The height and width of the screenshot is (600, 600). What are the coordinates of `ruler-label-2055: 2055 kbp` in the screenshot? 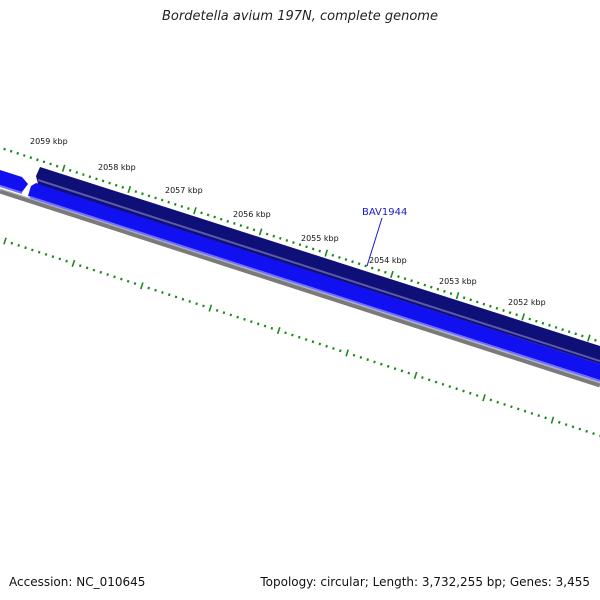 It's located at (320, 238).